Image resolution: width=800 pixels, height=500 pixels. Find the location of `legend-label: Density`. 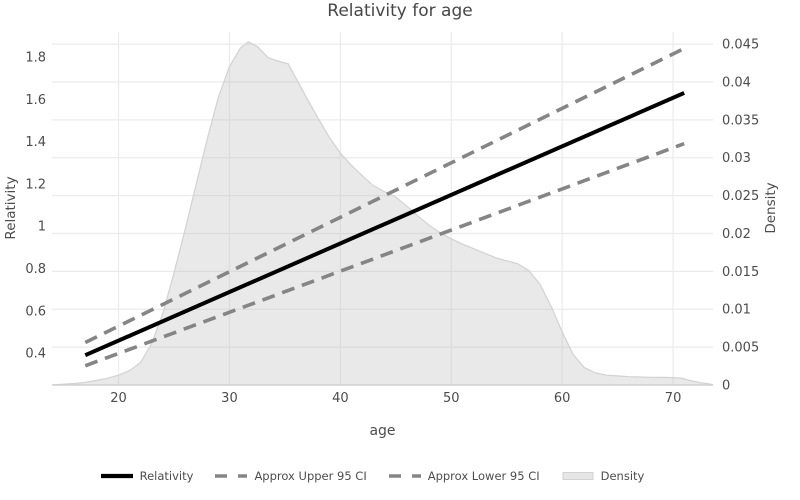

legend-label: Density is located at coordinates (622, 476).